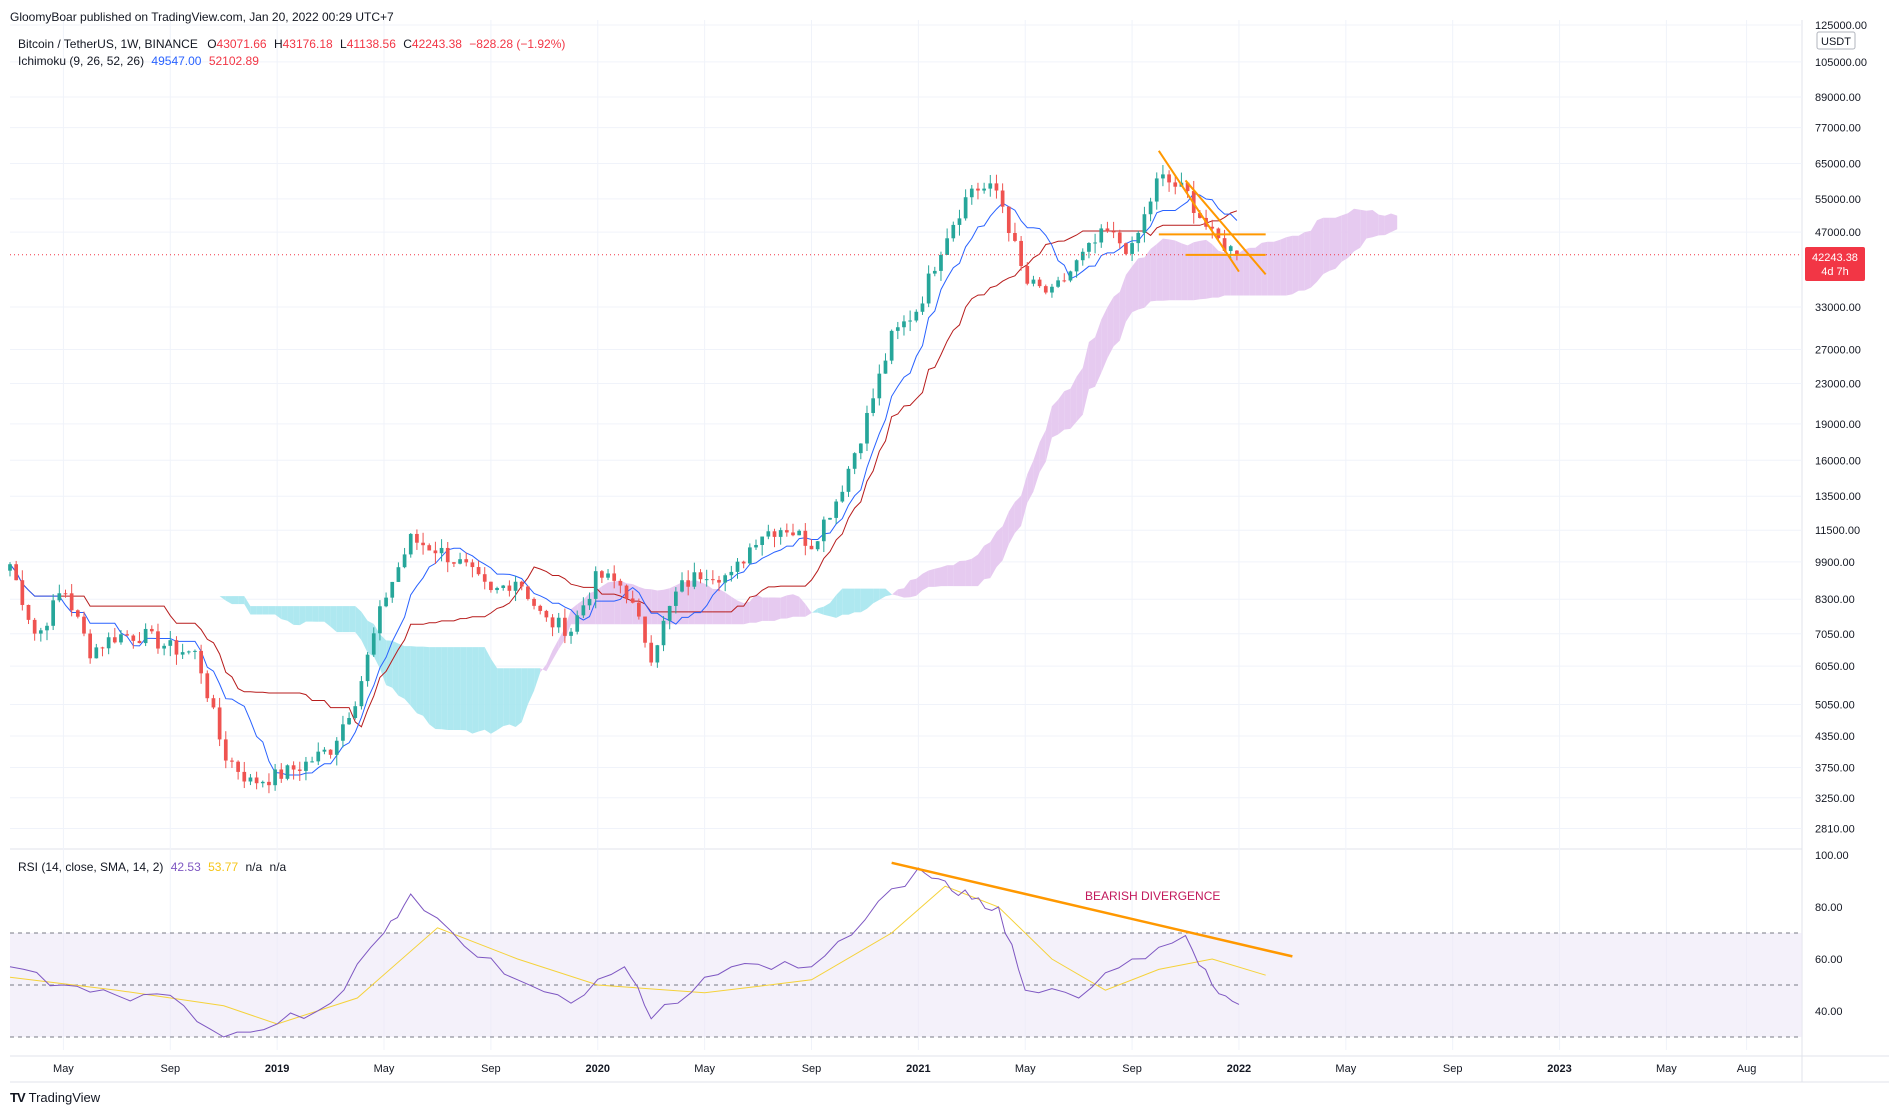 This screenshot has height=1117, width=1889. I want to click on currency-badge, so click(1836, 40).